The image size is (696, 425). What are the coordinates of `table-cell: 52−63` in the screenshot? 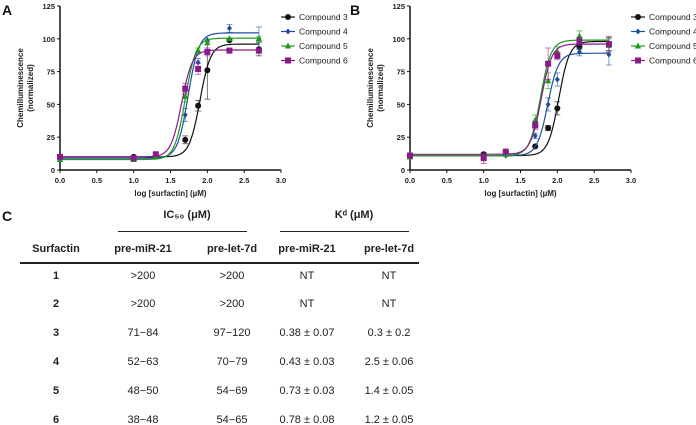 It's located at (143, 362).